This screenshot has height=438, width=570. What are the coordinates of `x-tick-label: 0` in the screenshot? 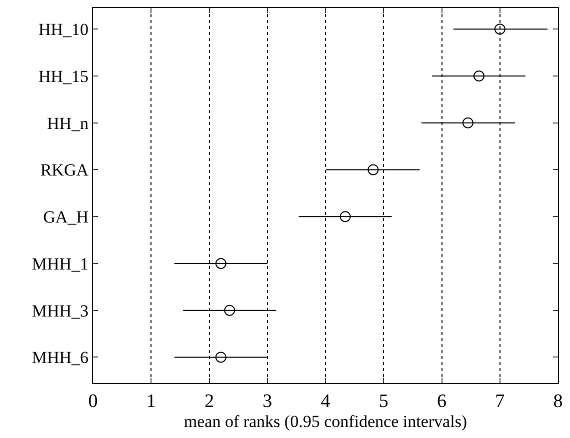 It's located at (93, 401).